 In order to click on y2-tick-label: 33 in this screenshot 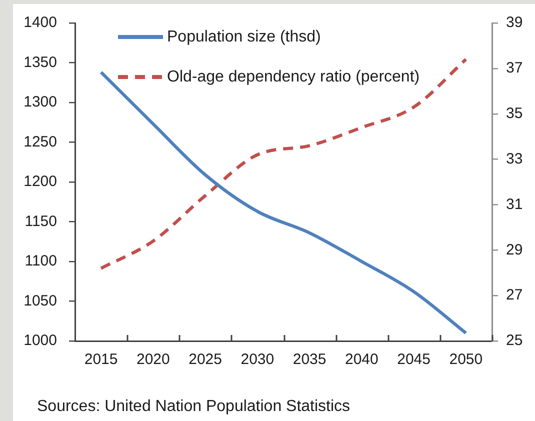, I will do `click(514, 159)`.